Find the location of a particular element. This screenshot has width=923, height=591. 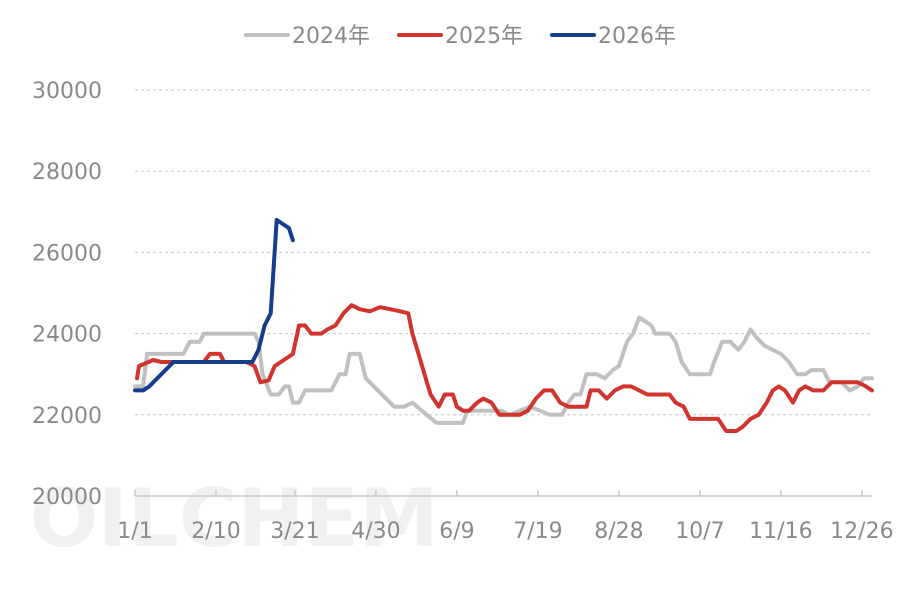

x-tick-label: 2/10 is located at coordinates (215, 531).